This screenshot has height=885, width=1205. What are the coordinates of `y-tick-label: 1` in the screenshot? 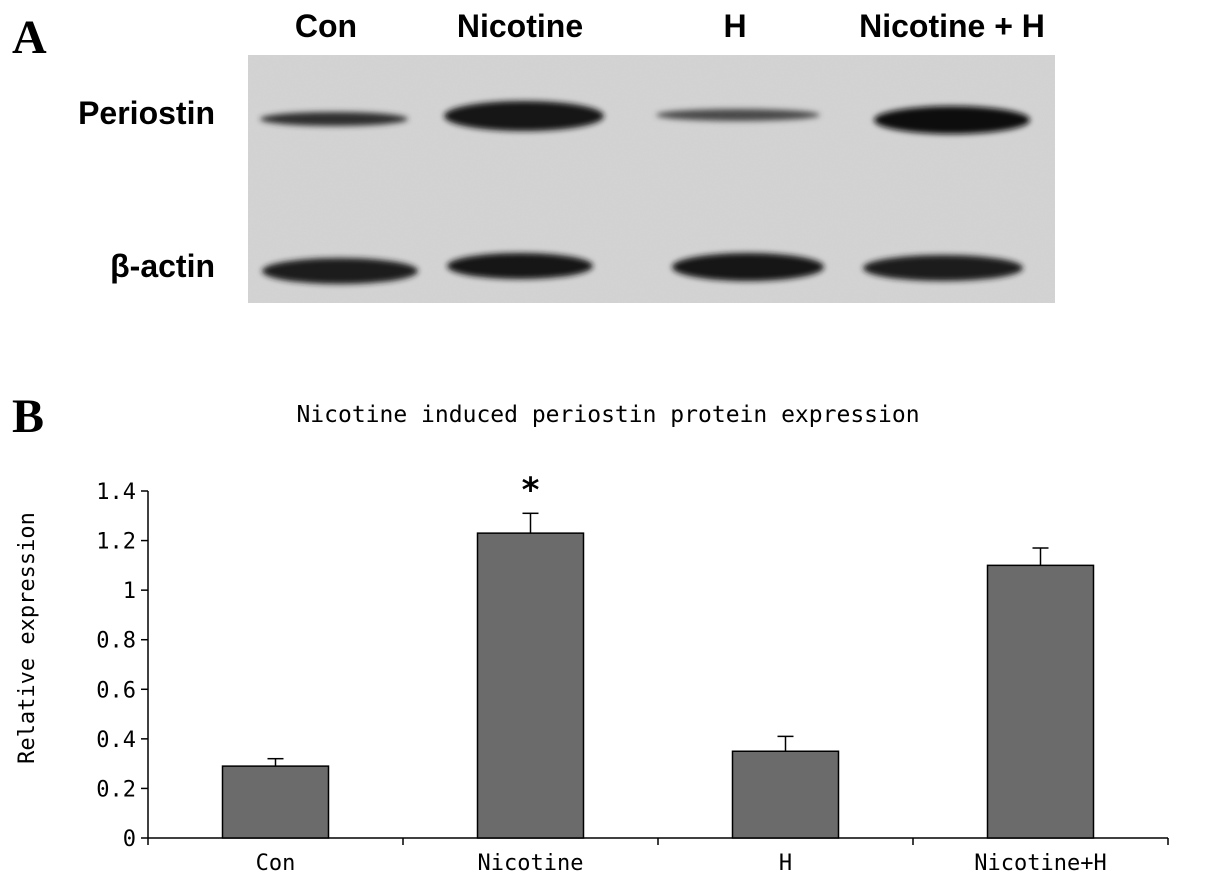 It's located at (129, 591).